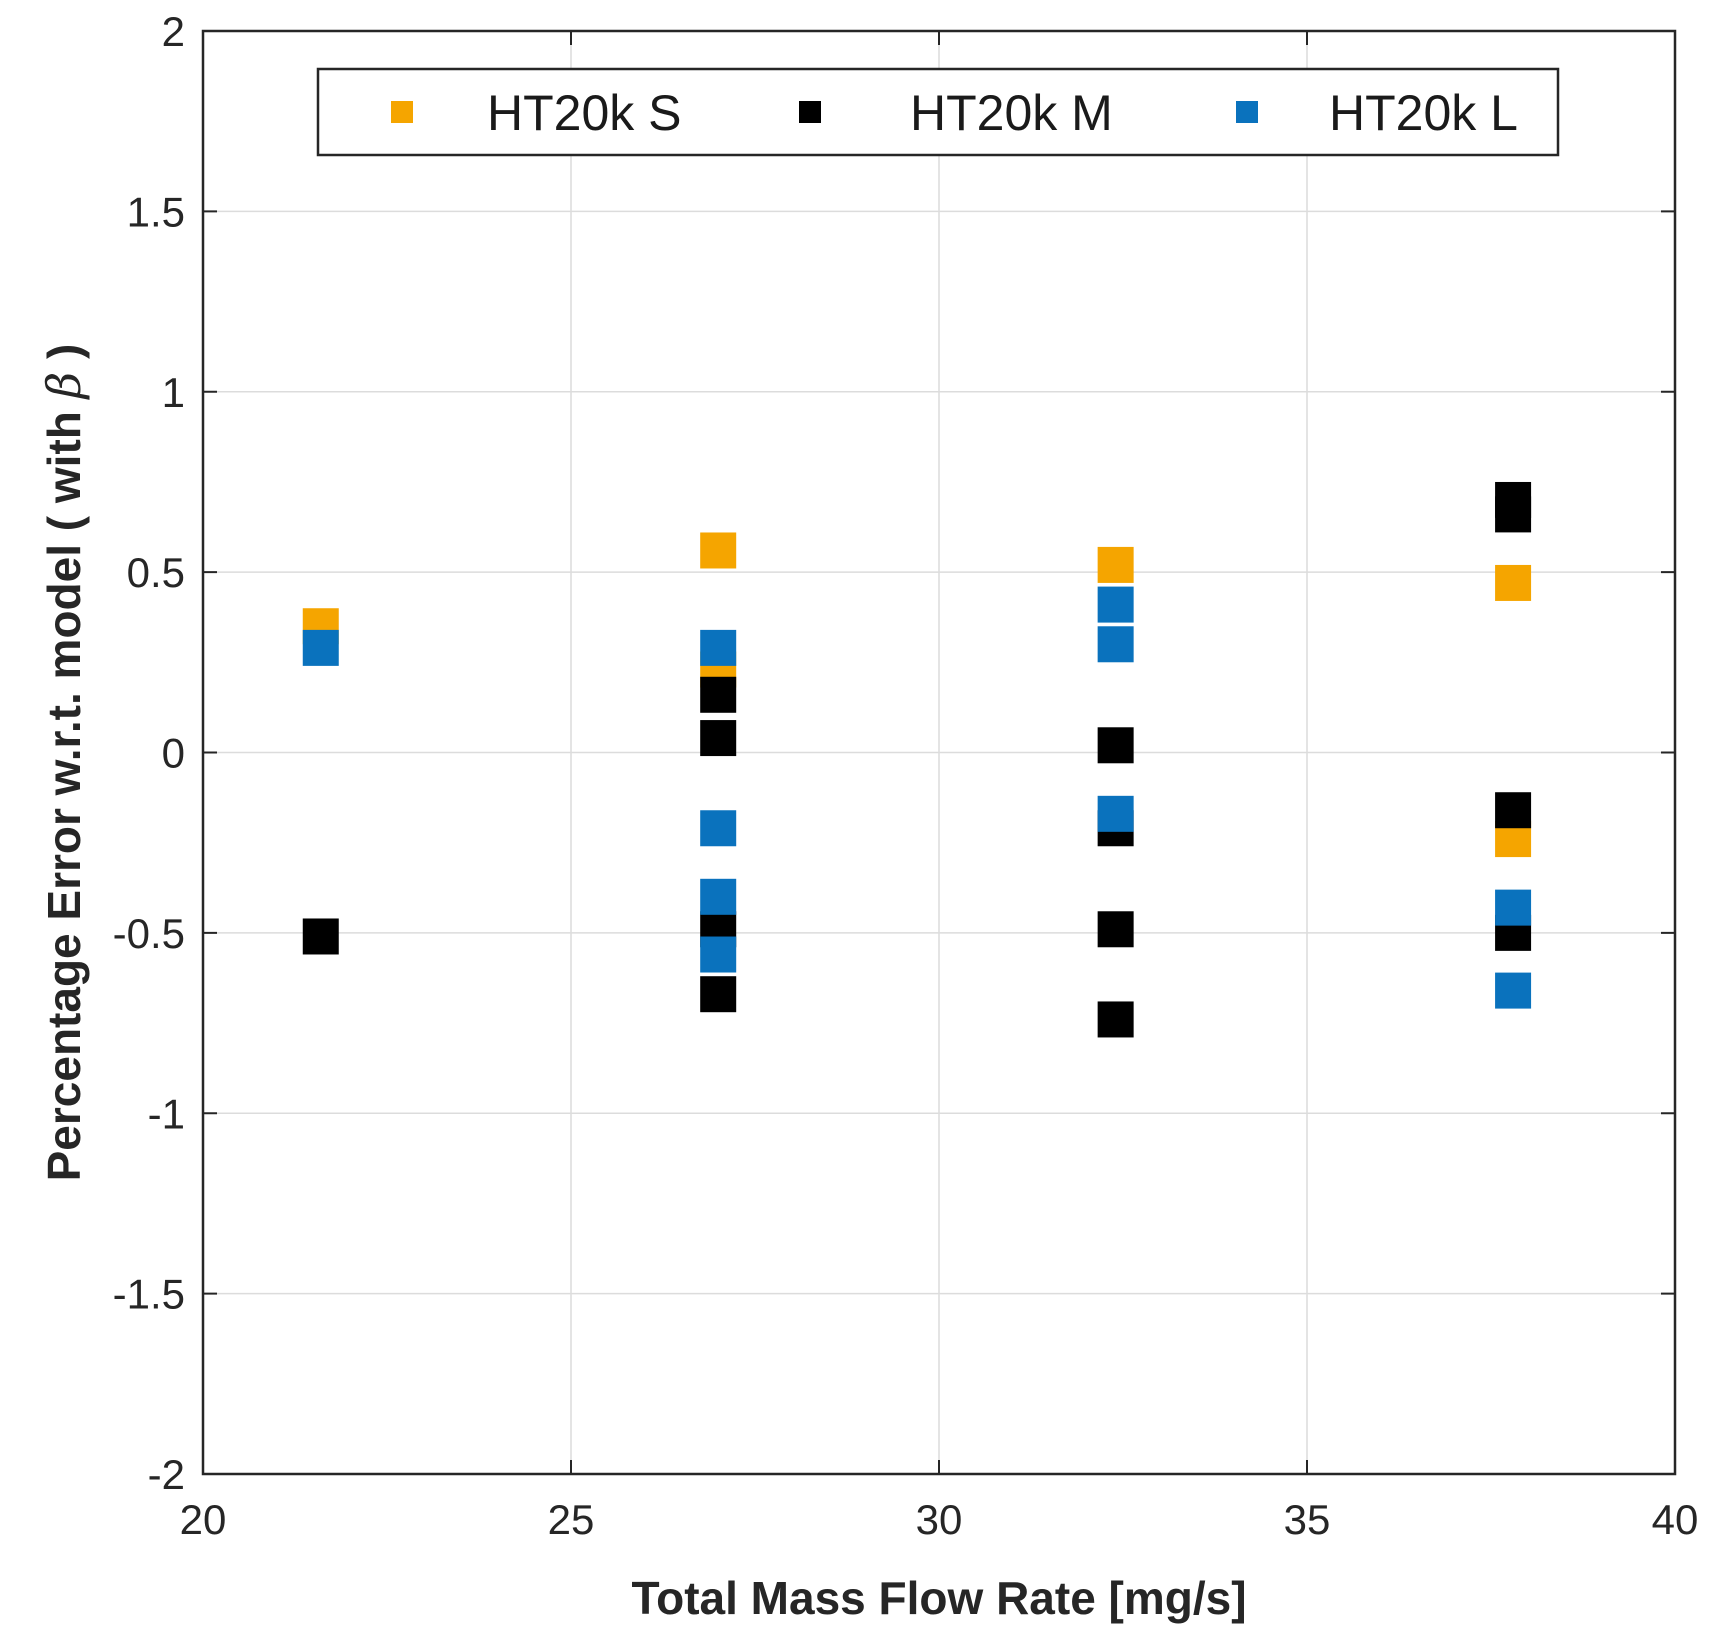 The image size is (1712, 1646). What do you see at coordinates (173, 31) in the screenshot?
I see `y-tick-label: 2` at bounding box center [173, 31].